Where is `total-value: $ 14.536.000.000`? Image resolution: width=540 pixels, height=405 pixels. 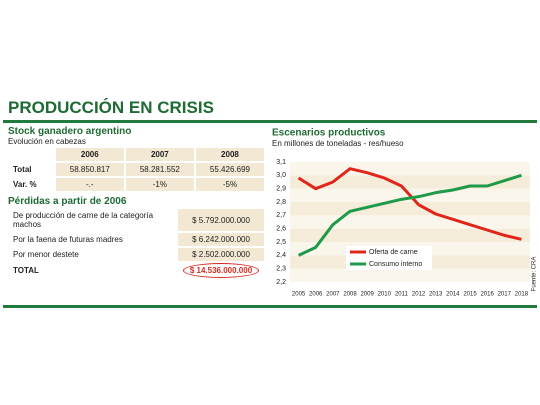
total-value: $ 14.536.000.000 is located at coordinates (221, 270).